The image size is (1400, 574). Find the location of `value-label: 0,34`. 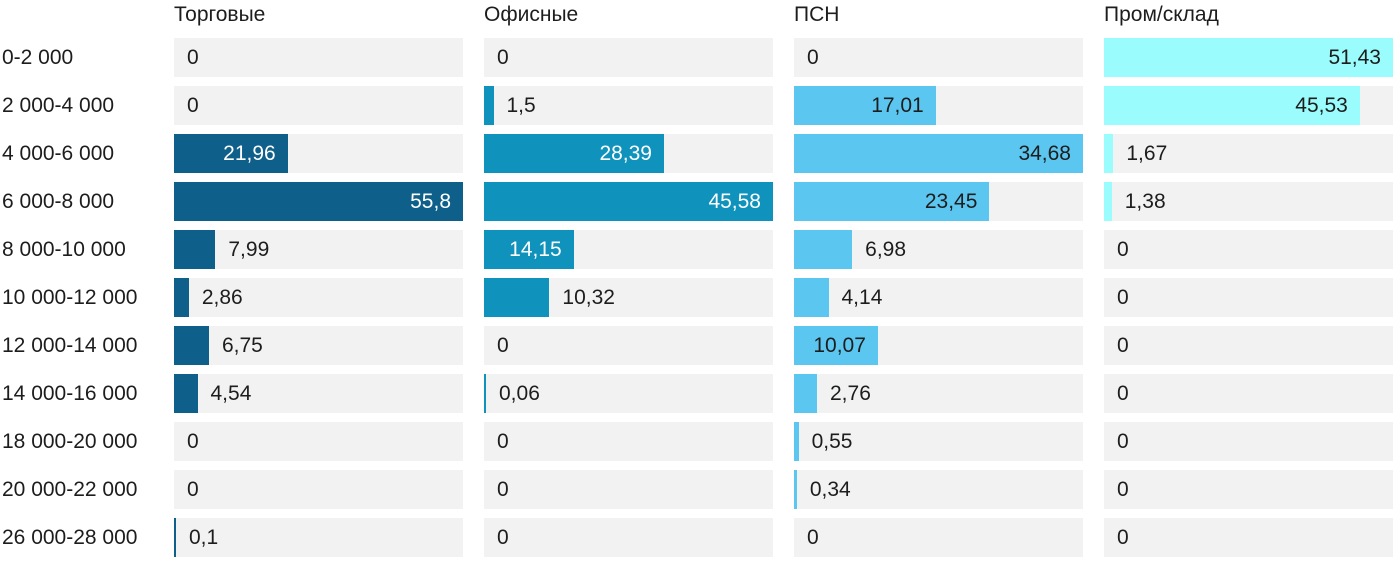

value-label: 0,34 is located at coordinates (830, 489).